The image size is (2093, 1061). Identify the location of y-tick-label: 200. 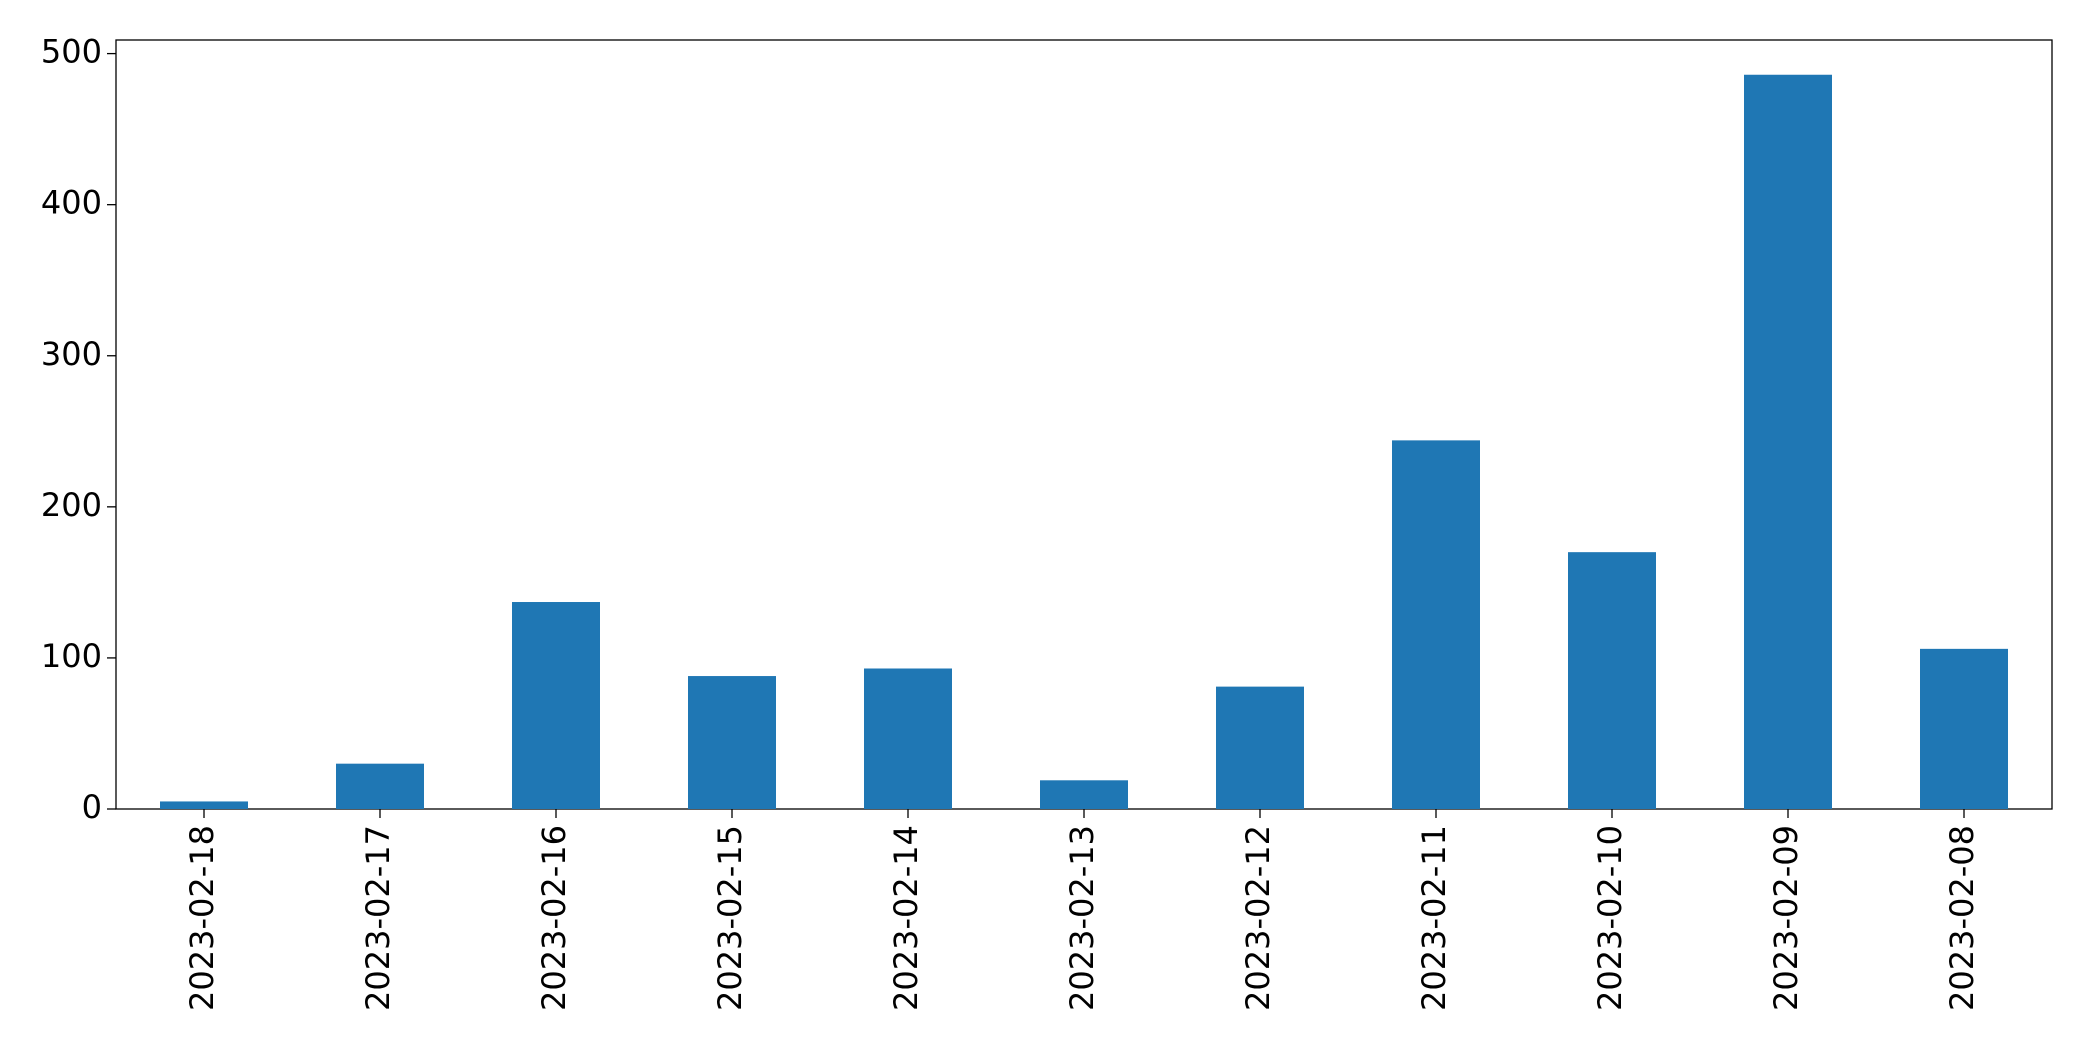
(71, 505).